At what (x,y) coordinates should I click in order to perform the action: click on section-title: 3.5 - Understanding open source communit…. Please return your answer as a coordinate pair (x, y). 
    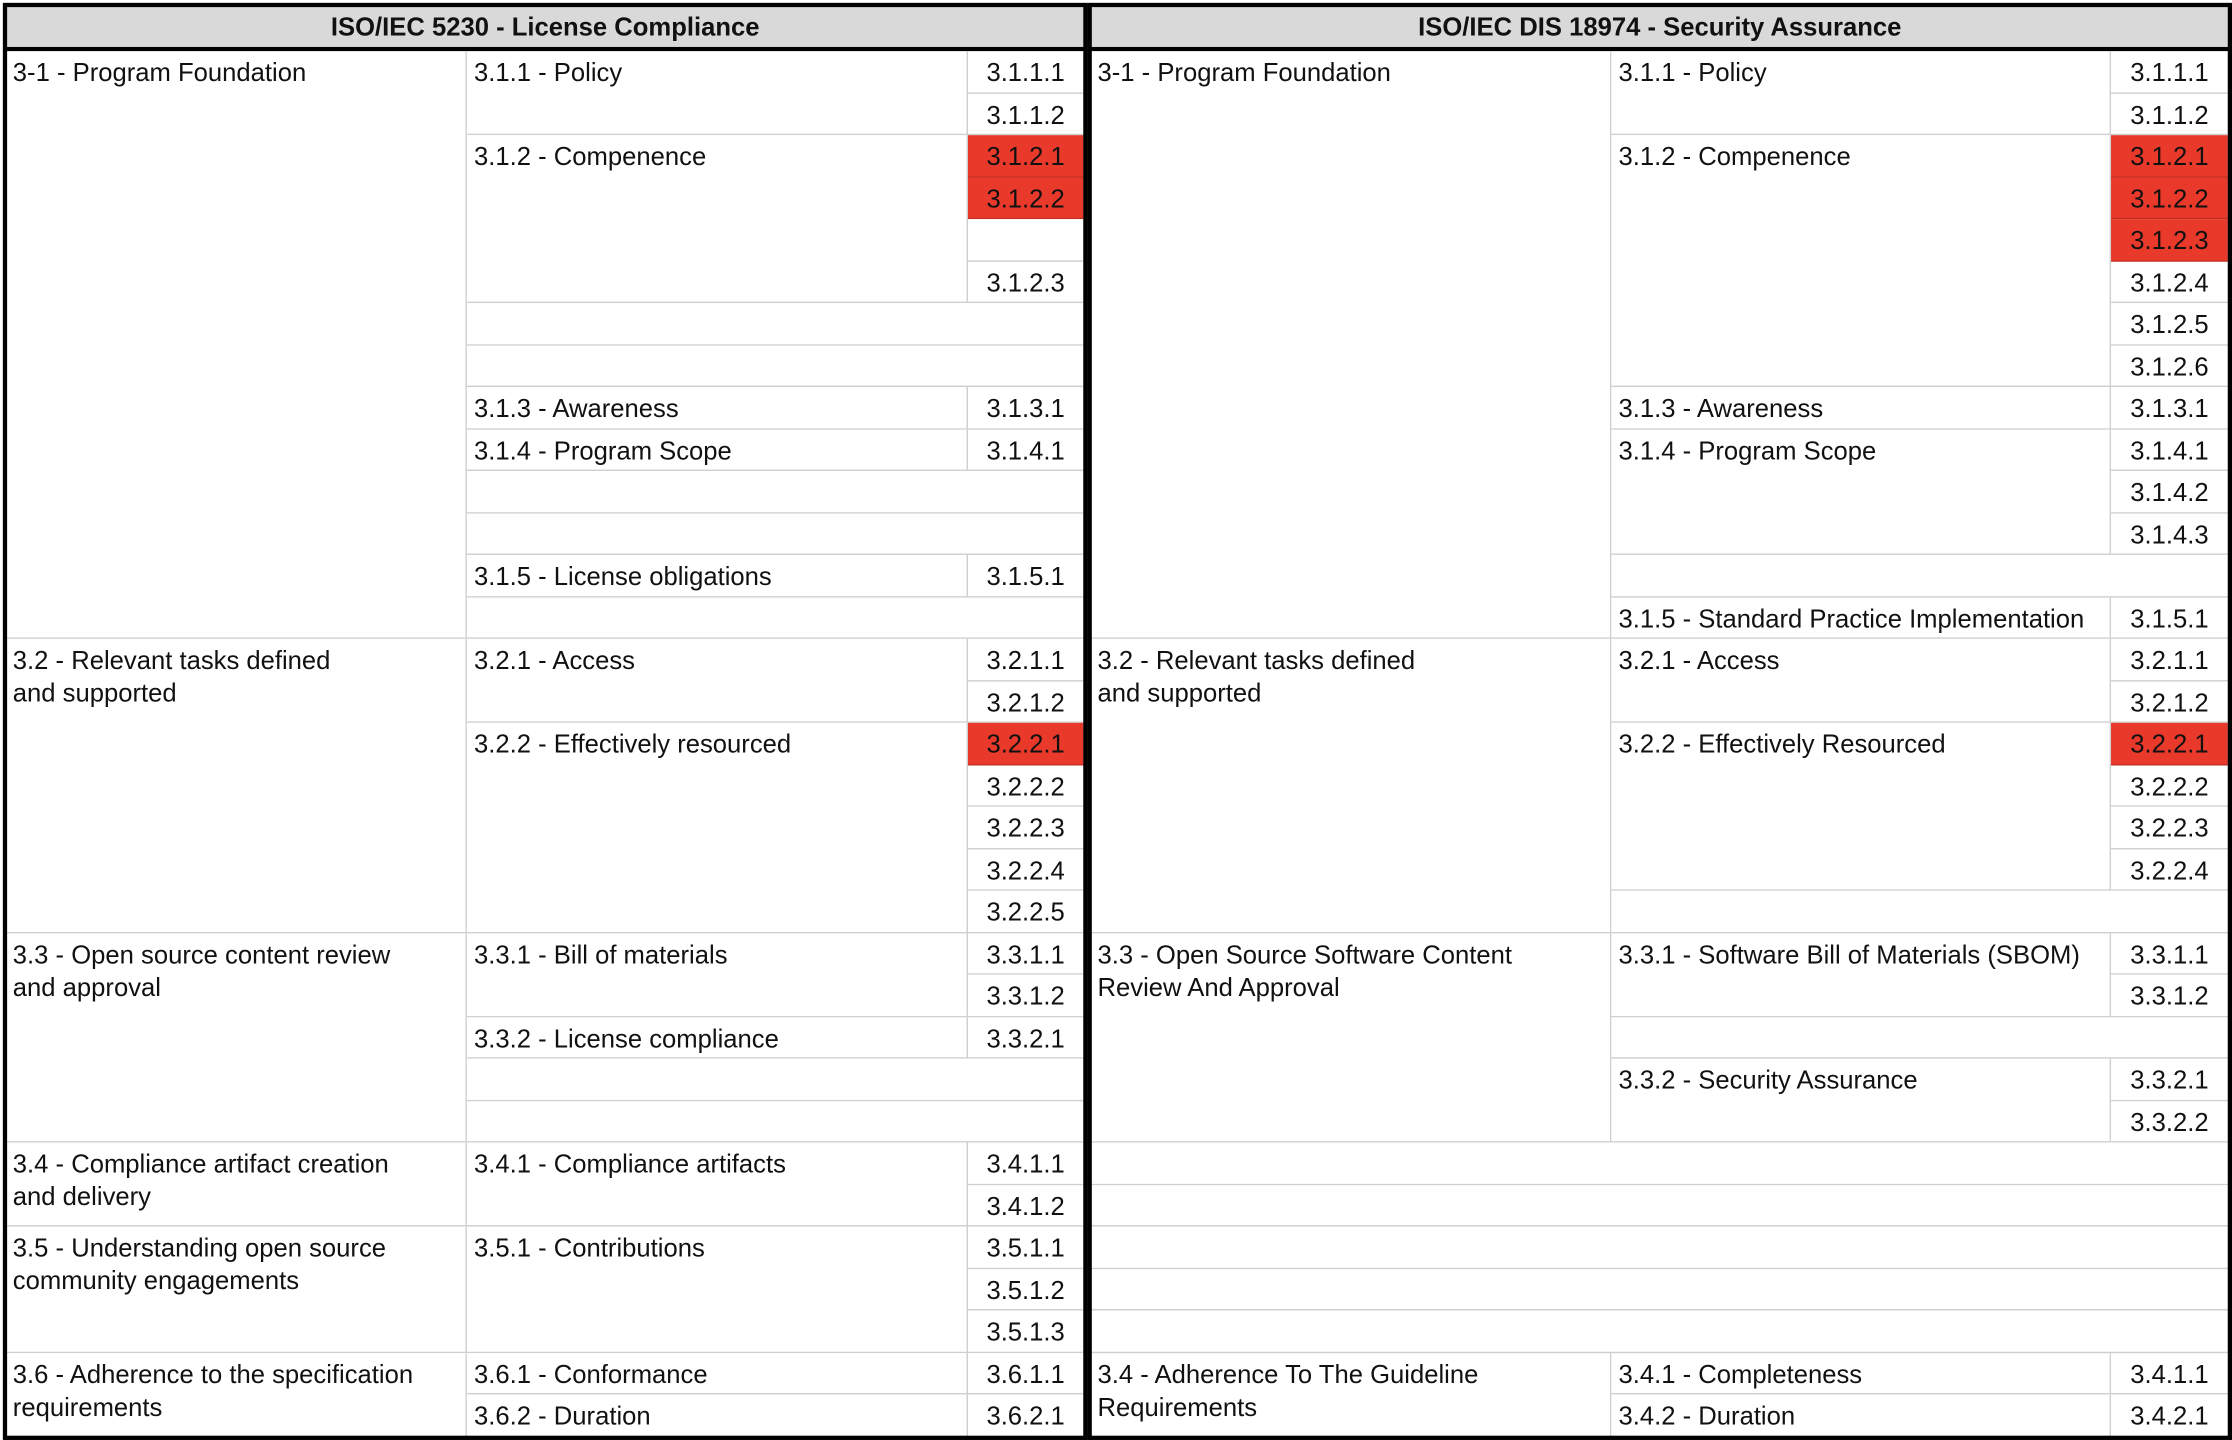
    Looking at the image, I should click on (236, 1289).